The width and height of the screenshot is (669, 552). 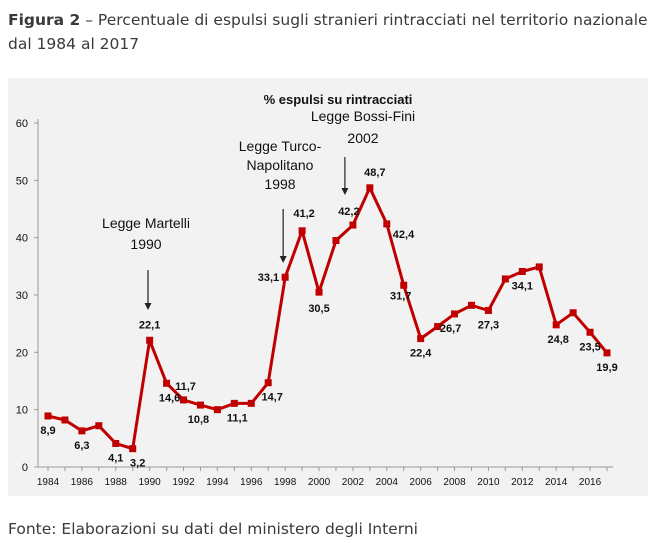 I want to click on data-label: 10,8, so click(x=198, y=420).